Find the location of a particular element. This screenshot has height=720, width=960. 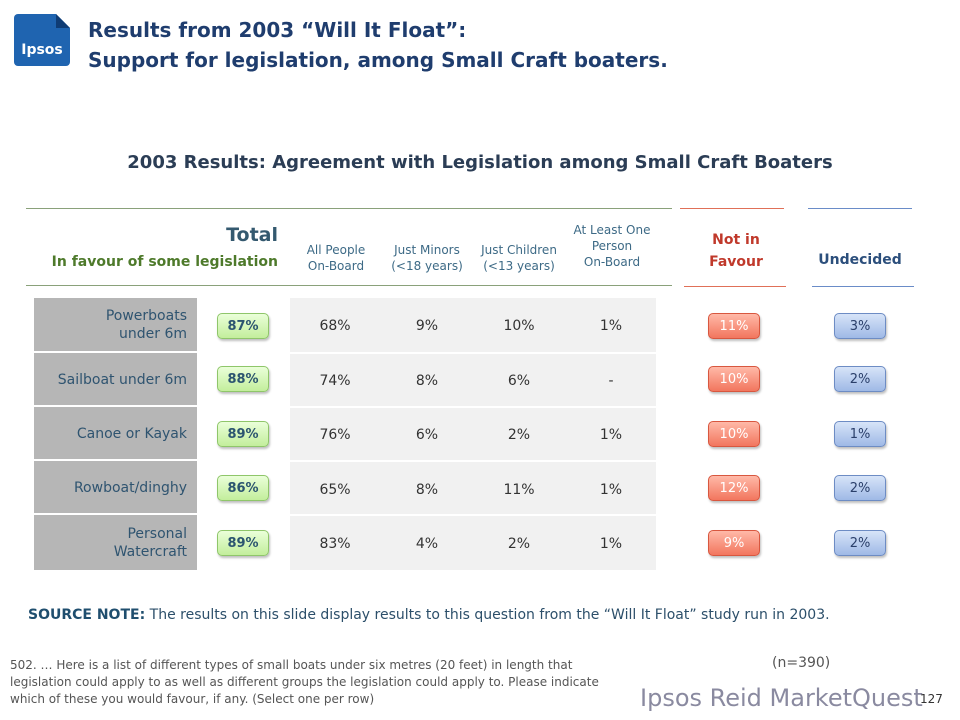

undecided-pill: 3% is located at coordinates (860, 326).